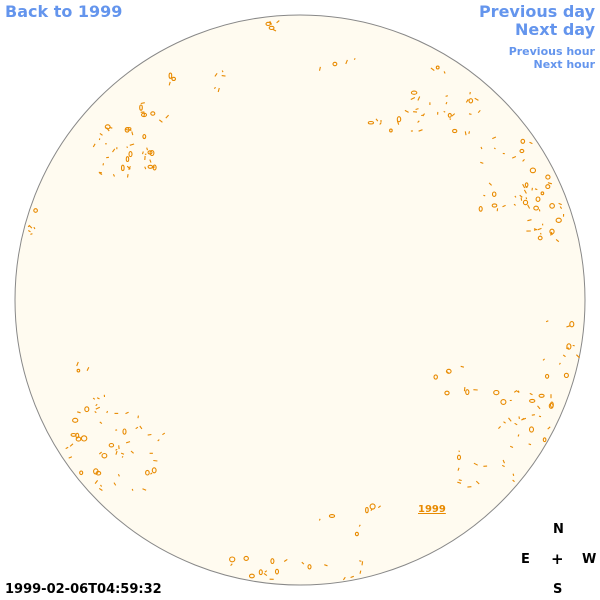 This screenshot has width=600, height=600. What do you see at coordinates (83, 589) in the screenshot?
I see `timestamp: 1999-02-06T04:59:32` at bounding box center [83, 589].